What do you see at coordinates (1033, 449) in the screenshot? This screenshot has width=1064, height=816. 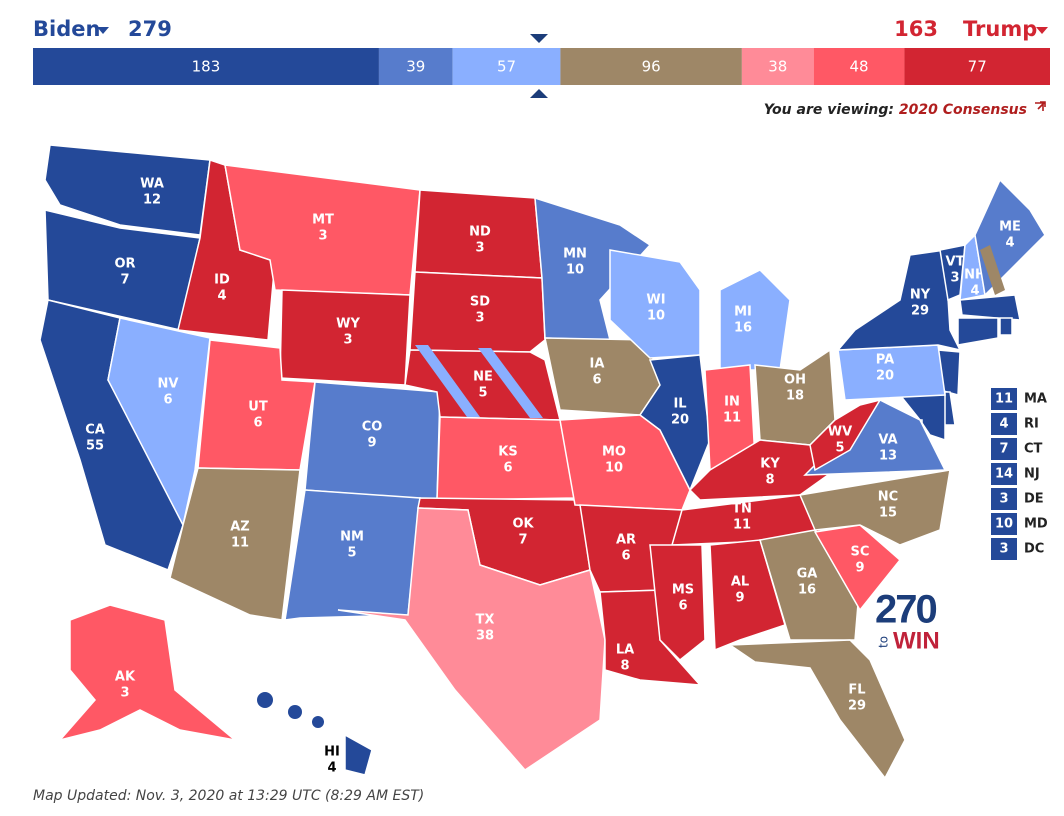 I see `ev-box-abbr: CT` at bounding box center [1033, 449].